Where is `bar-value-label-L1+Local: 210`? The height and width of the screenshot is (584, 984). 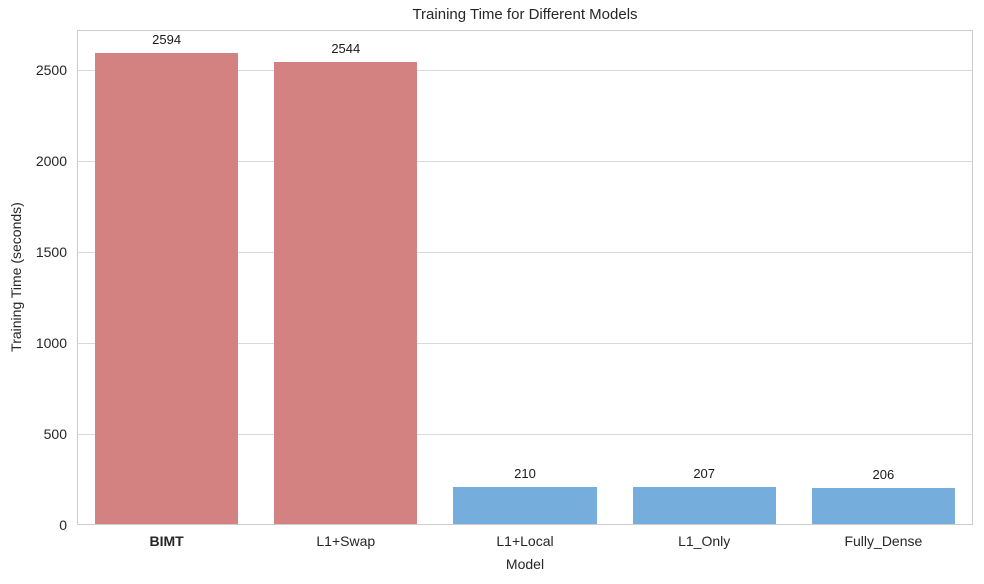
bar-value-label-L1+Local: 210 is located at coordinates (525, 473).